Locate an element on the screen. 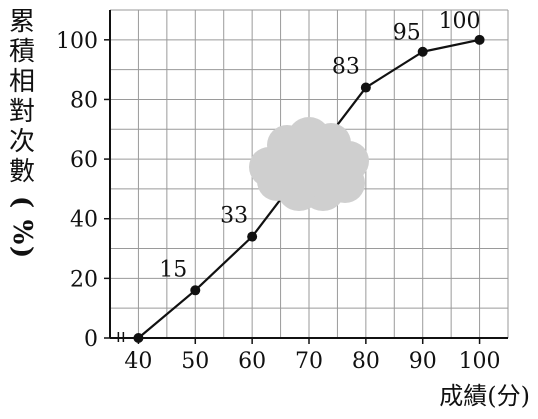  x-tick-label: 100 is located at coordinates (480, 361).